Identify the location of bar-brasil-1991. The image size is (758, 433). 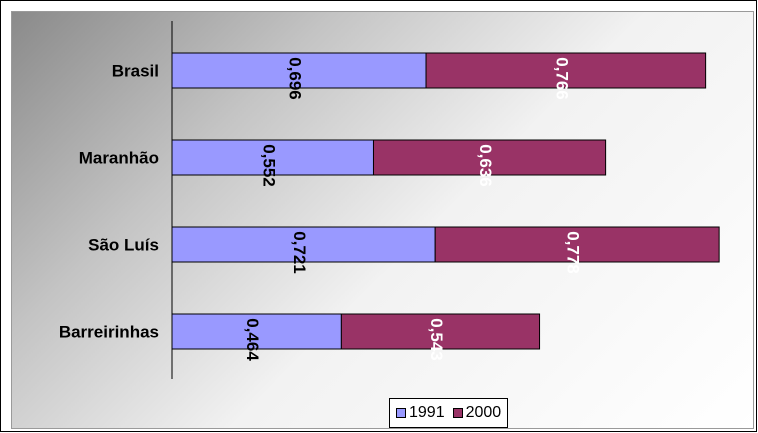
(299, 70).